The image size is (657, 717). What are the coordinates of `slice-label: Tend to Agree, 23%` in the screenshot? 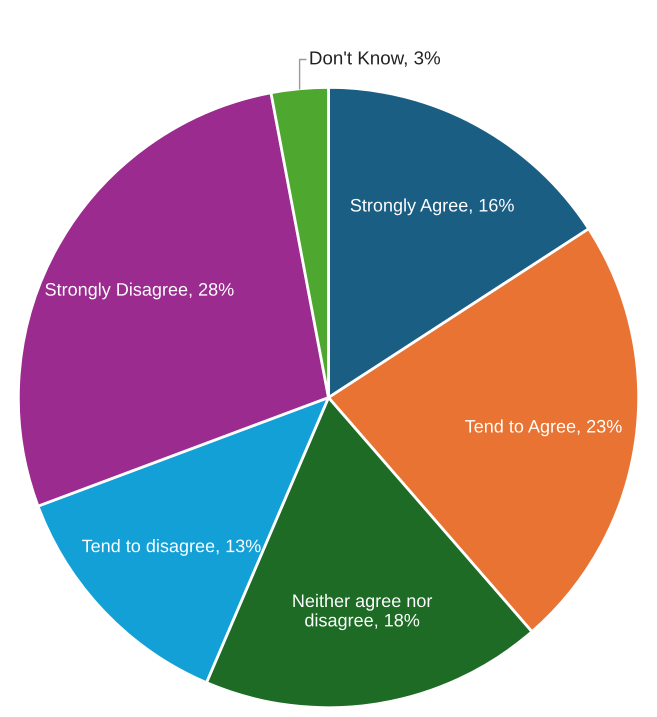 It's located at (543, 427).